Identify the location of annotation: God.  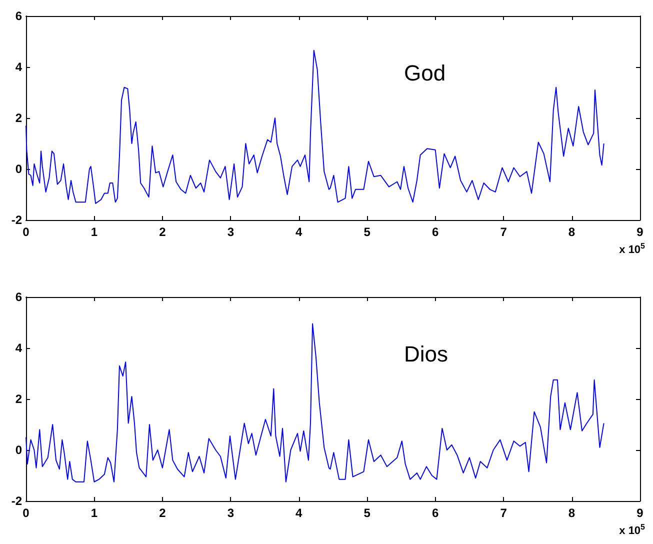
(425, 73).